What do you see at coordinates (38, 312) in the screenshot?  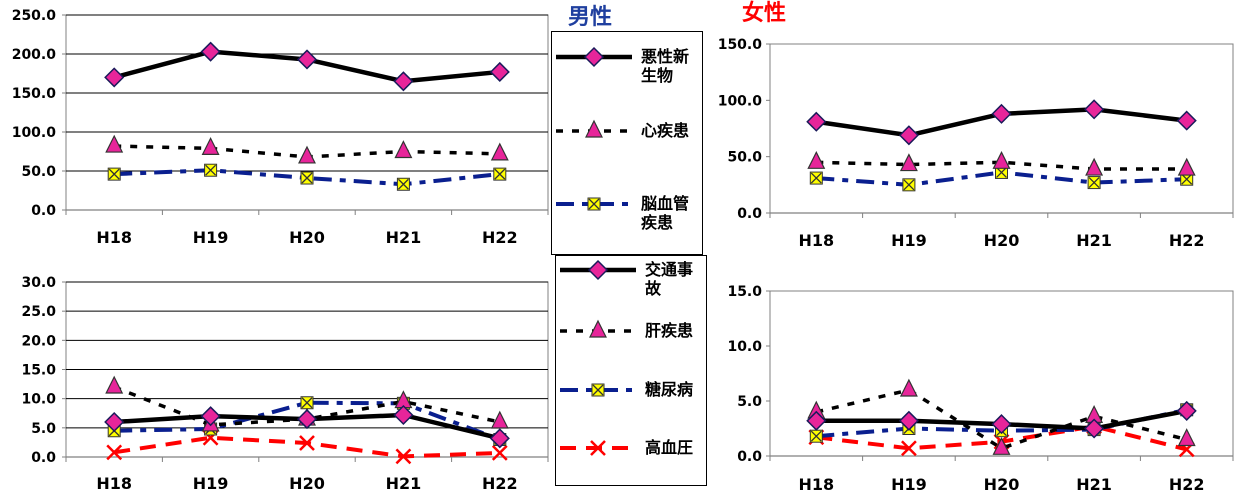 I see `y-tick-label: 25.0` at bounding box center [38, 312].